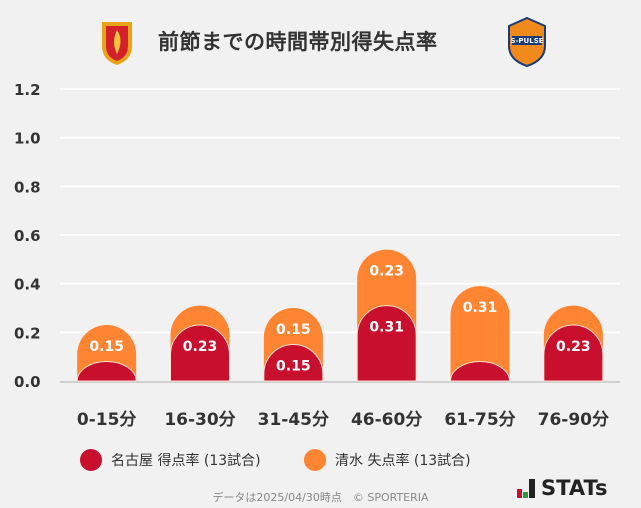 The image size is (641, 508). Describe the element at coordinates (293, 420) in the screenshot. I see `x-tick-label: 31-45分` at that location.